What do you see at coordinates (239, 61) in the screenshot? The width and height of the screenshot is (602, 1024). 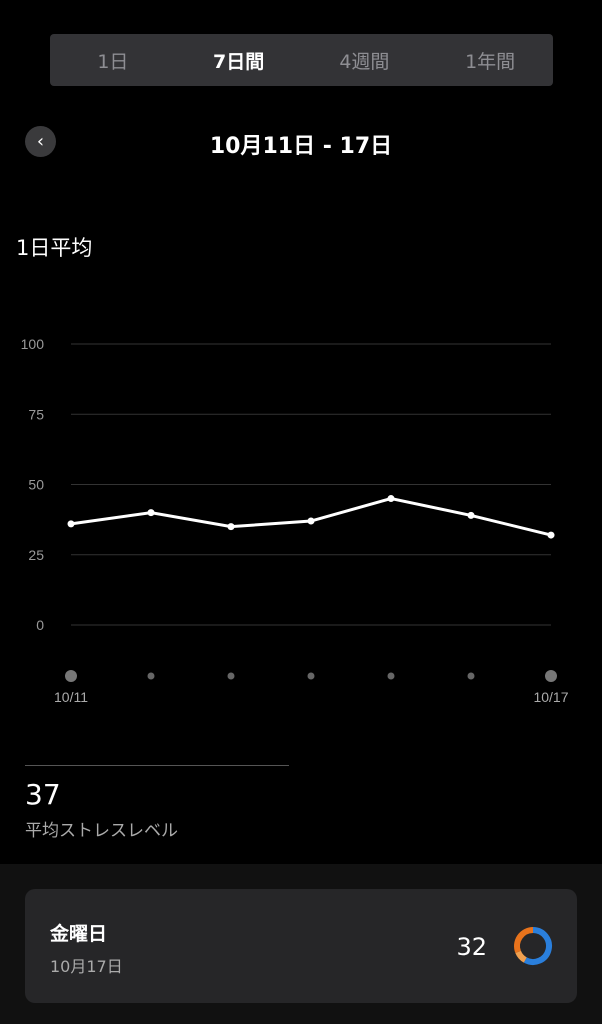 I see `tab-7-days: 7日間` at bounding box center [239, 61].